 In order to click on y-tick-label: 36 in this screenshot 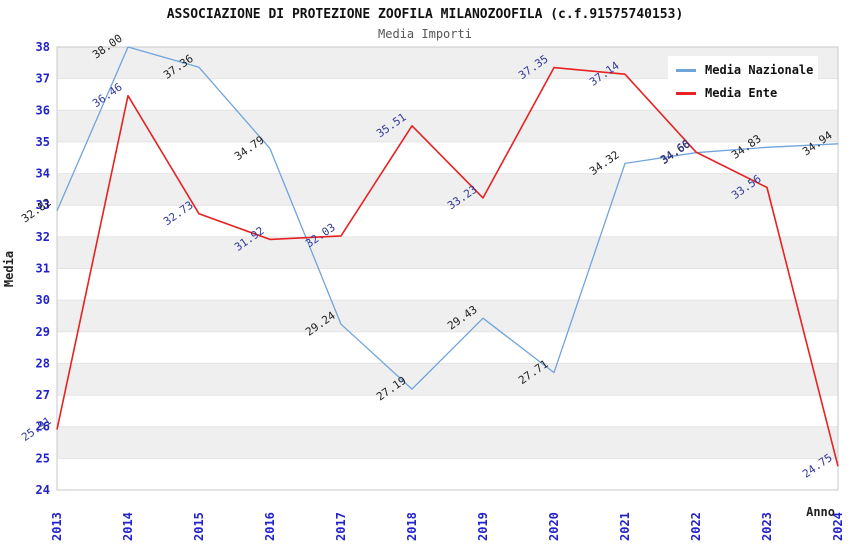, I will do `click(43, 110)`.